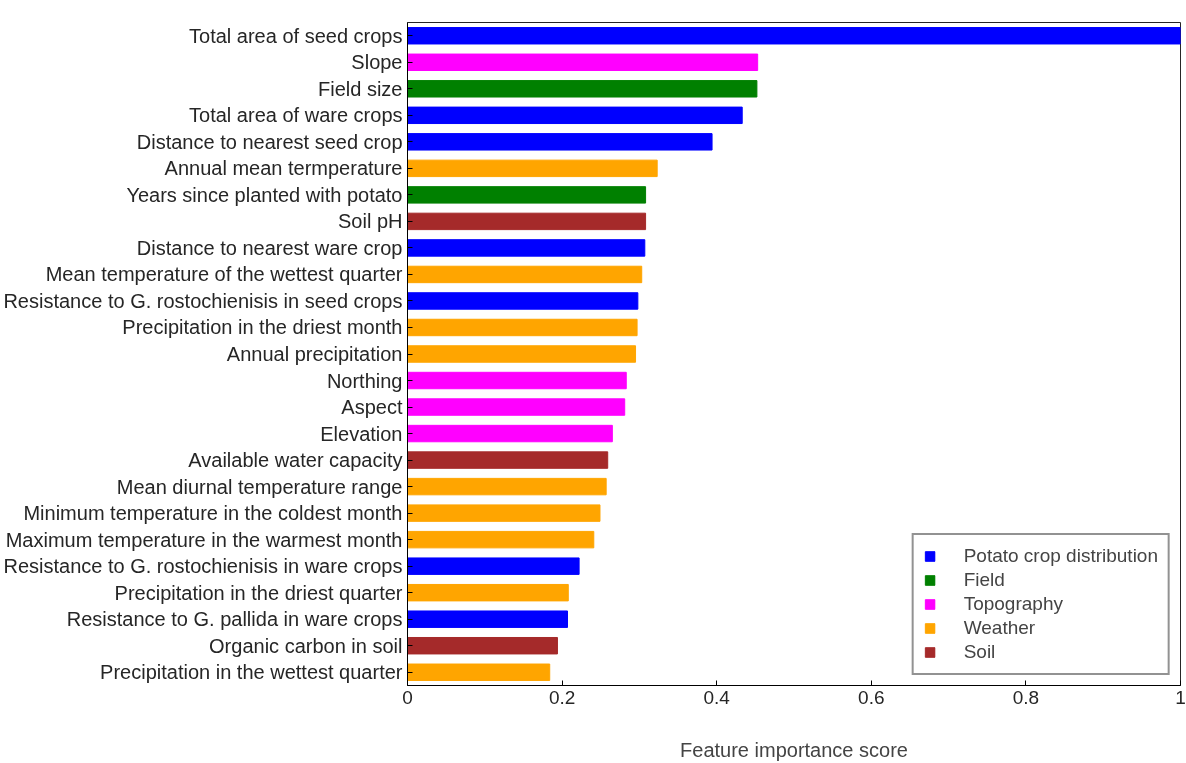  I want to click on y-tick-label: Available water capacity, so click(295, 460).